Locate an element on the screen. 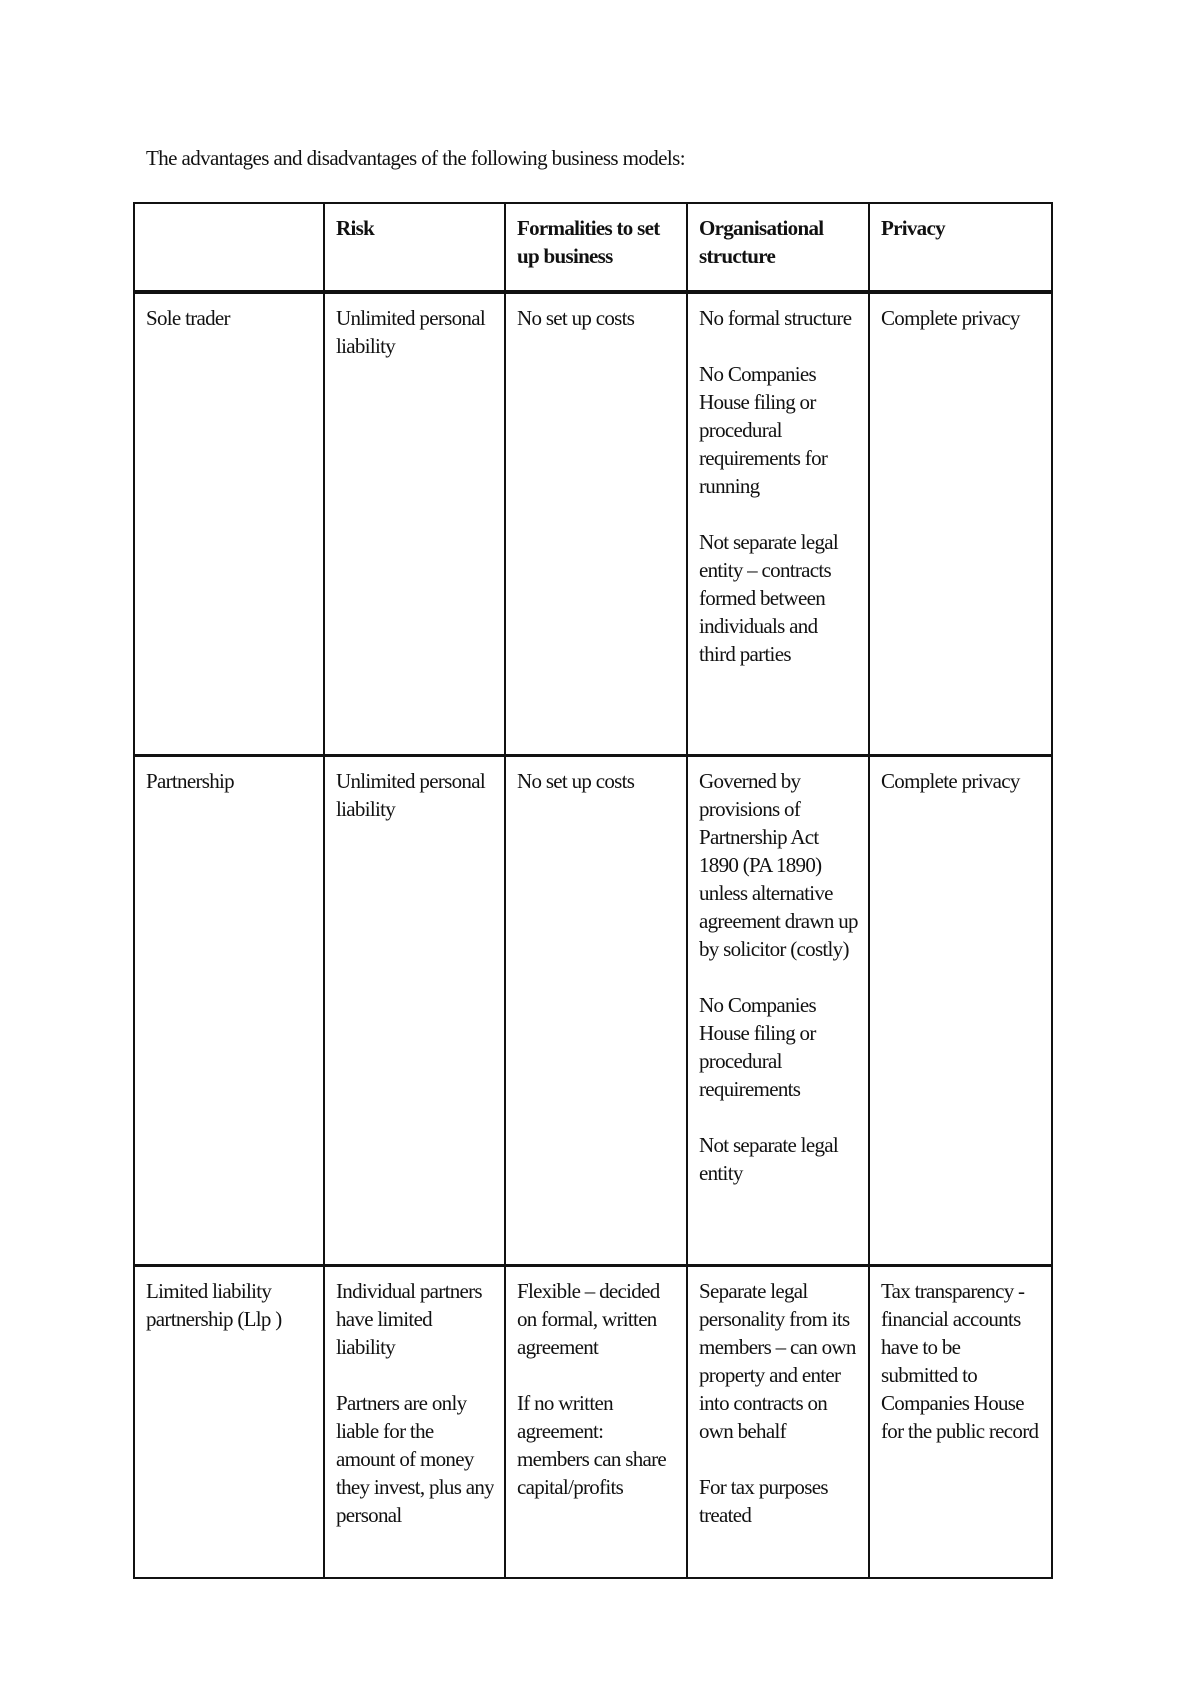 The width and height of the screenshot is (1200, 1698). row-model-cell: Limited liability partnership (Llp ) is located at coordinates (229, 1421).